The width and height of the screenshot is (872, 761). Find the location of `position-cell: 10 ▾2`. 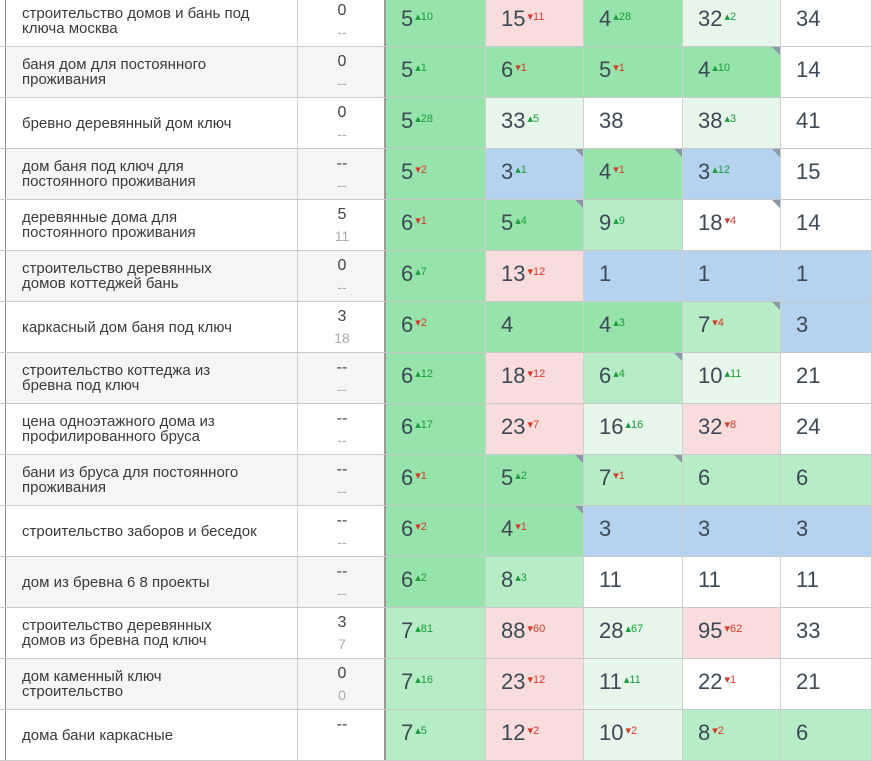

position-cell: 10 ▾2 is located at coordinates (633, 735).